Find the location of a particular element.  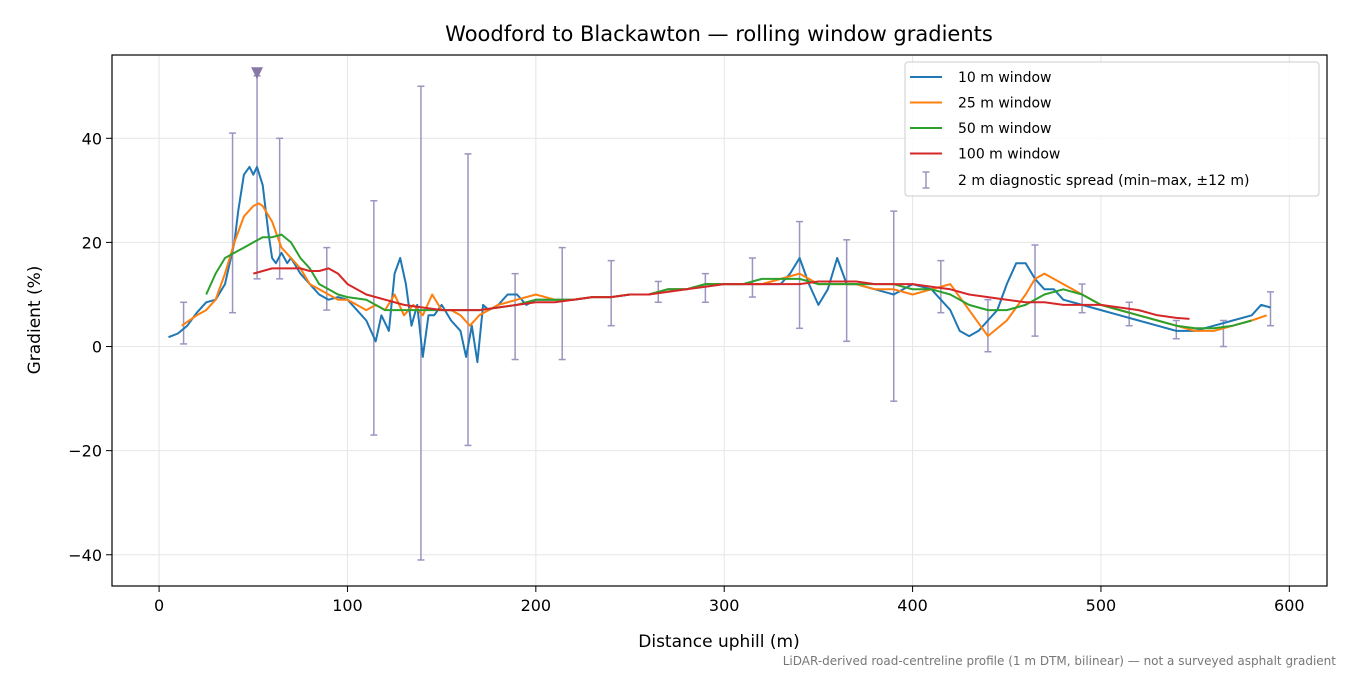

legend-label: 100 m window is located at coordinates (1009, 155).